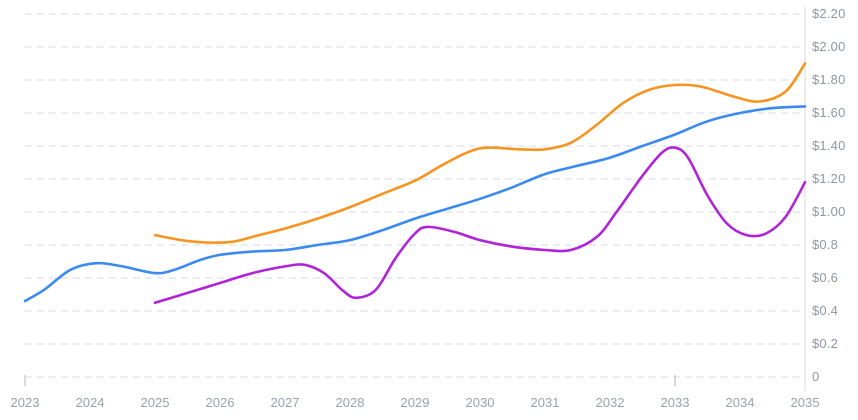 The width and height of the screenshot is (858, 420). What do you see at coordinates (155, 402) in the screenshot?
I see `x-axis-label: 2025` at bounding box center [155, 402].